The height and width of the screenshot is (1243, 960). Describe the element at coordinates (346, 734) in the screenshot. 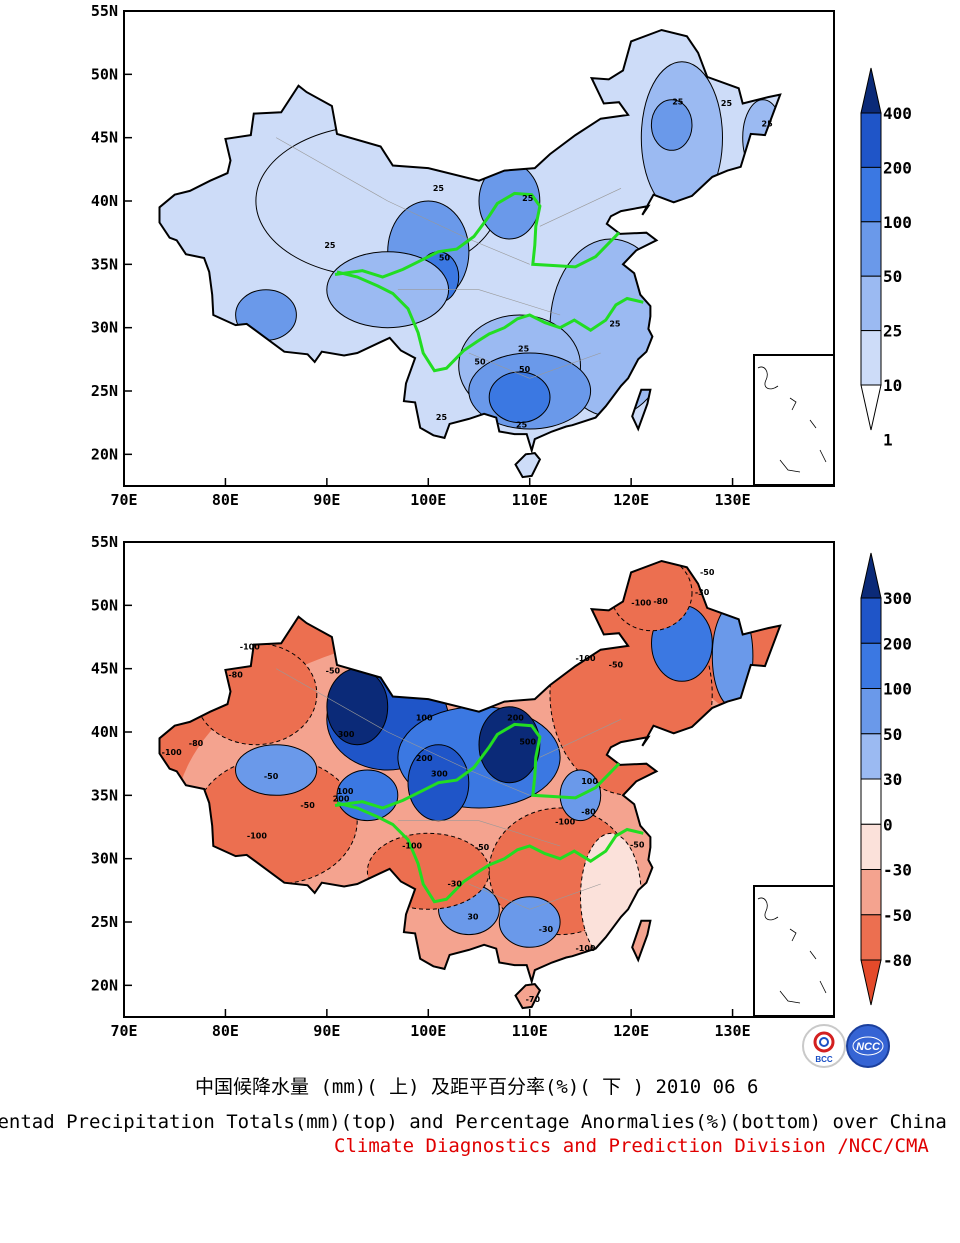

I see `contour-label: 300` at that location.